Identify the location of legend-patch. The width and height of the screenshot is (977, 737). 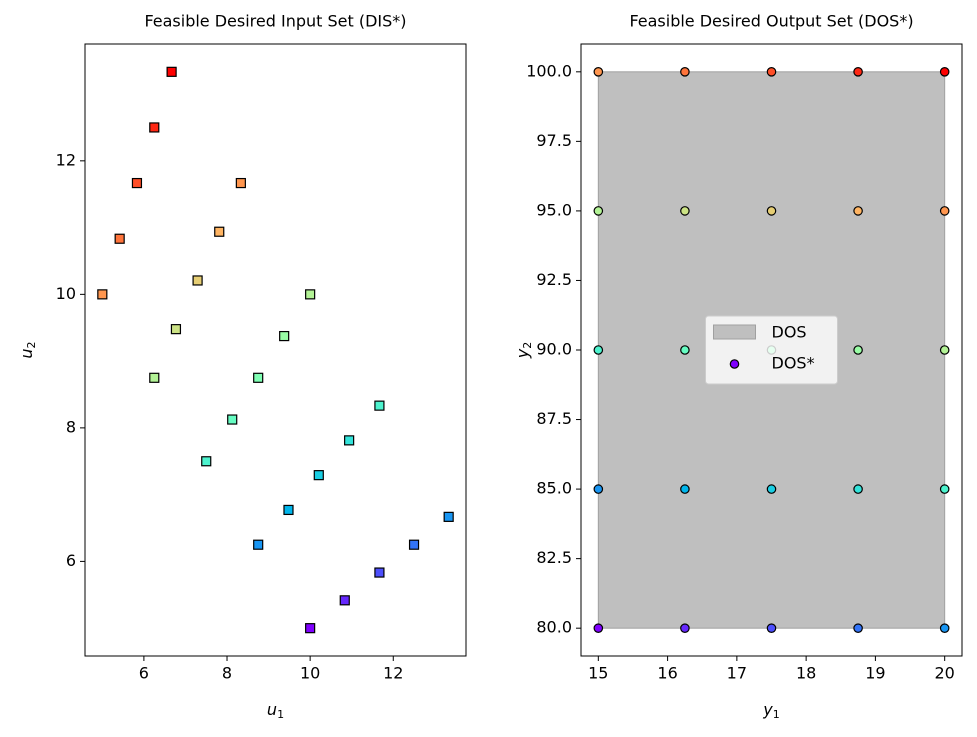
(734, 332).